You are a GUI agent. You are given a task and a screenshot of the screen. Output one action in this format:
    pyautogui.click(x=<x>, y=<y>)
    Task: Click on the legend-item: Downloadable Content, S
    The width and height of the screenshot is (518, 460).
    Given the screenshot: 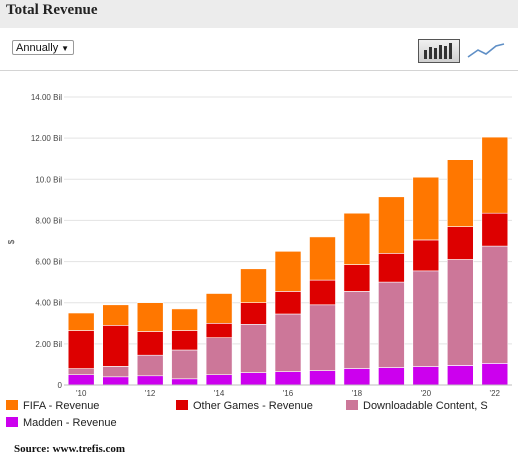 What is the action you would take?
    pyautogui.click(x=417, y=406)
    